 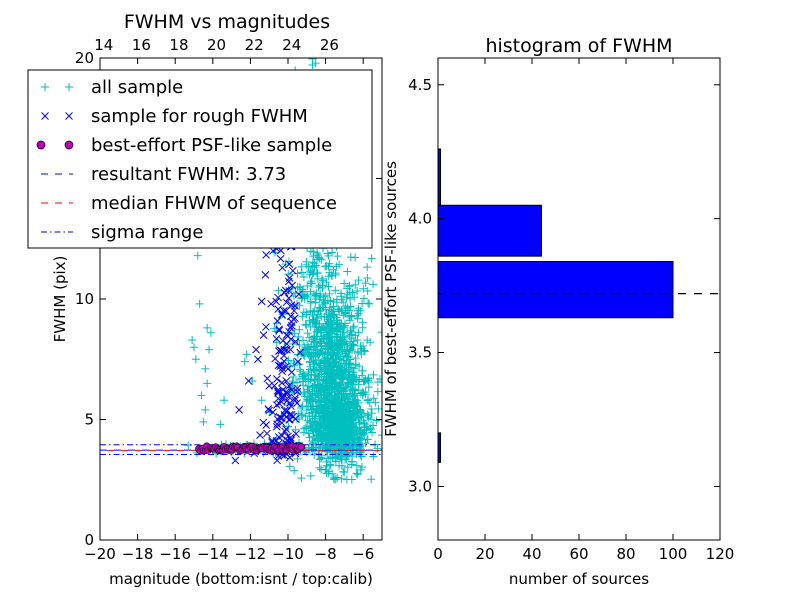 I want to click on histogram-title: histogram of FWHM, so click(x=578, y=46).